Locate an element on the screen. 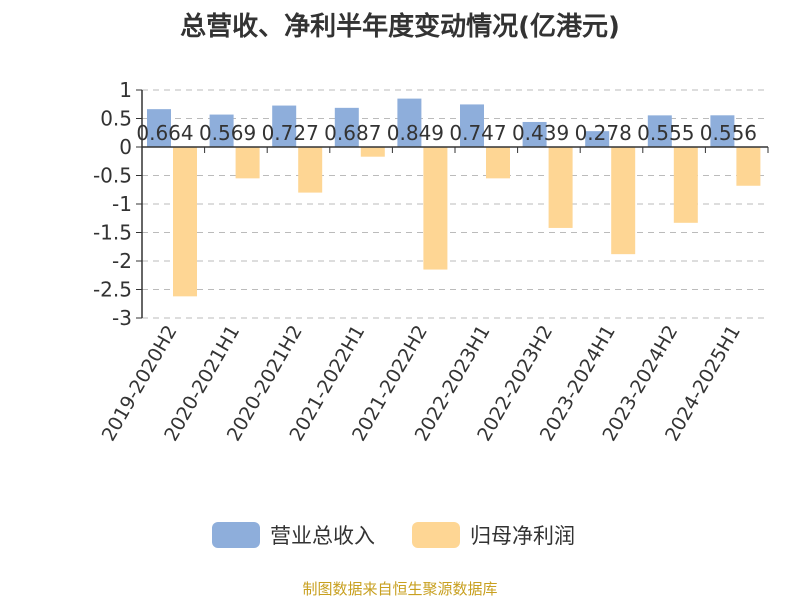 The height and width of the screenshot is (600, 800). legend-label: 归母净利润 is located at coordinates (522, 536).